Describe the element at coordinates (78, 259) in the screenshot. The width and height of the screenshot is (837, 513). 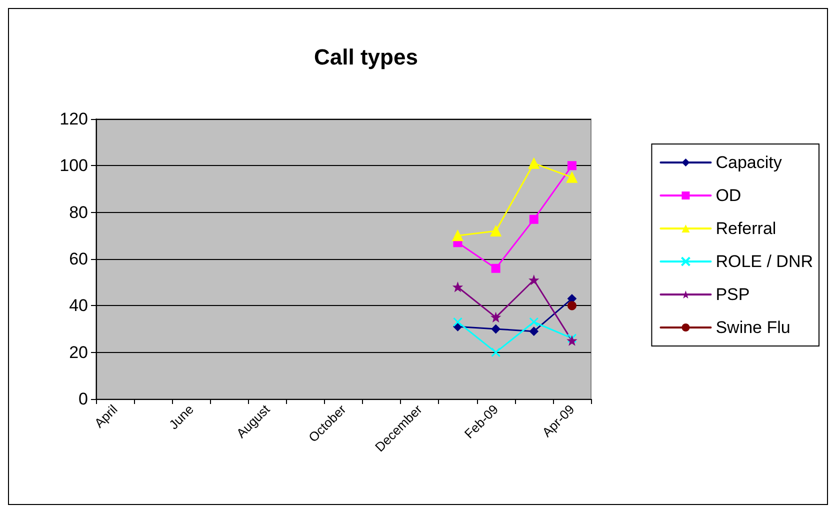
I see `y-tick-label: 60` at that location.